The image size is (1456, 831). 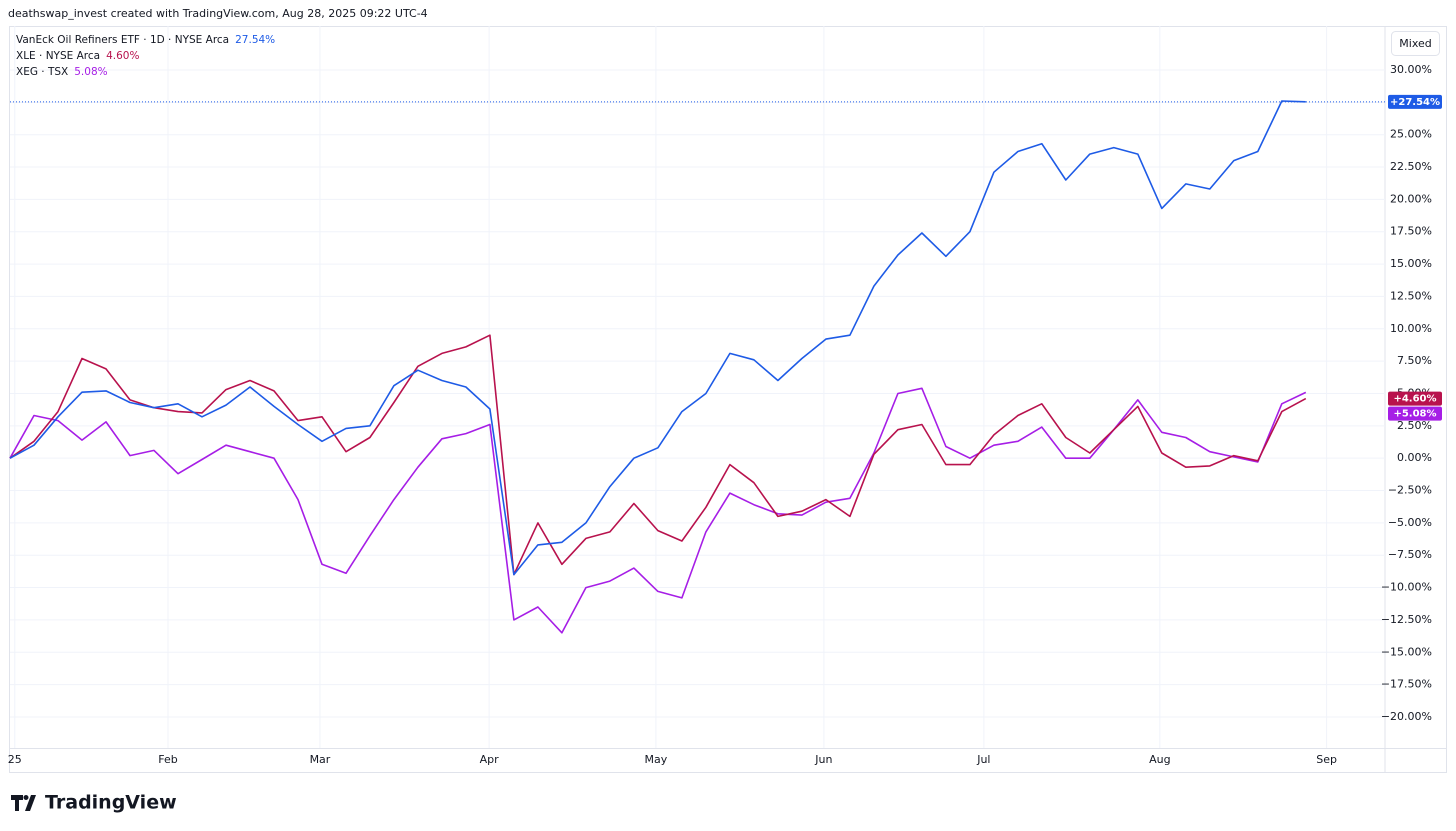 I want to click on y-tick-label: −15.00%, so click(x=1406, y=651).